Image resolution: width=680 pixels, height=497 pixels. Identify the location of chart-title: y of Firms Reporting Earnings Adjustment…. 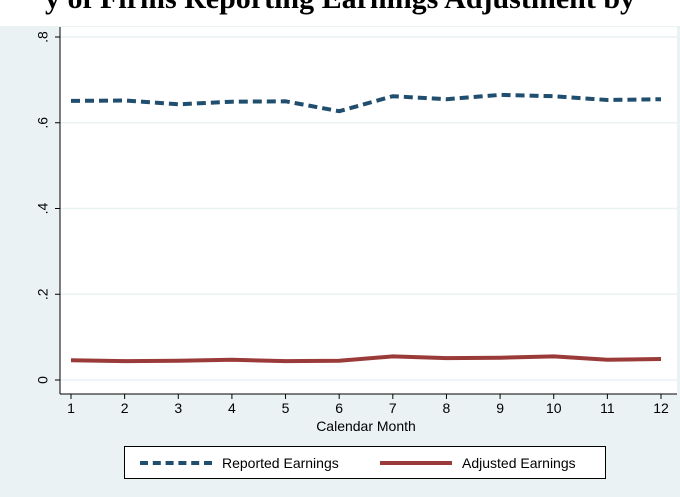
(340, 8).